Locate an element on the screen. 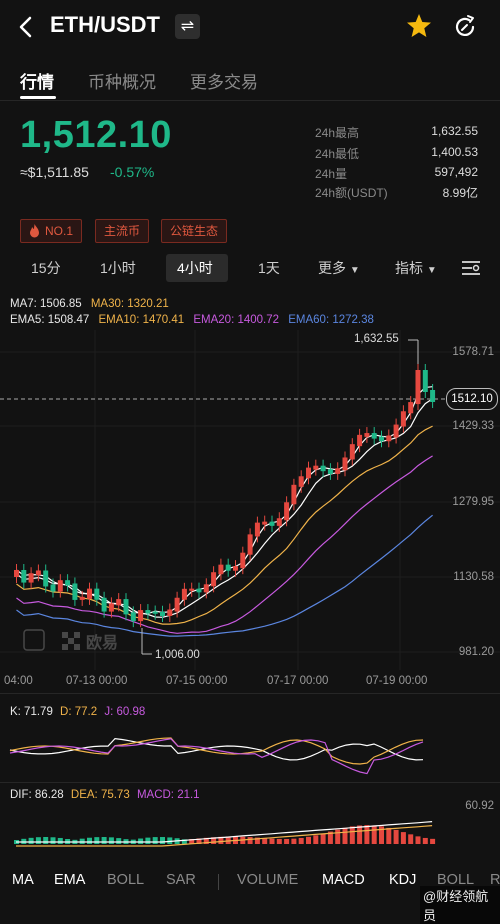 The width and height of the screenshot is (500, 924). author-watermark: @财经领航员 is located at coordinates (460, 905).